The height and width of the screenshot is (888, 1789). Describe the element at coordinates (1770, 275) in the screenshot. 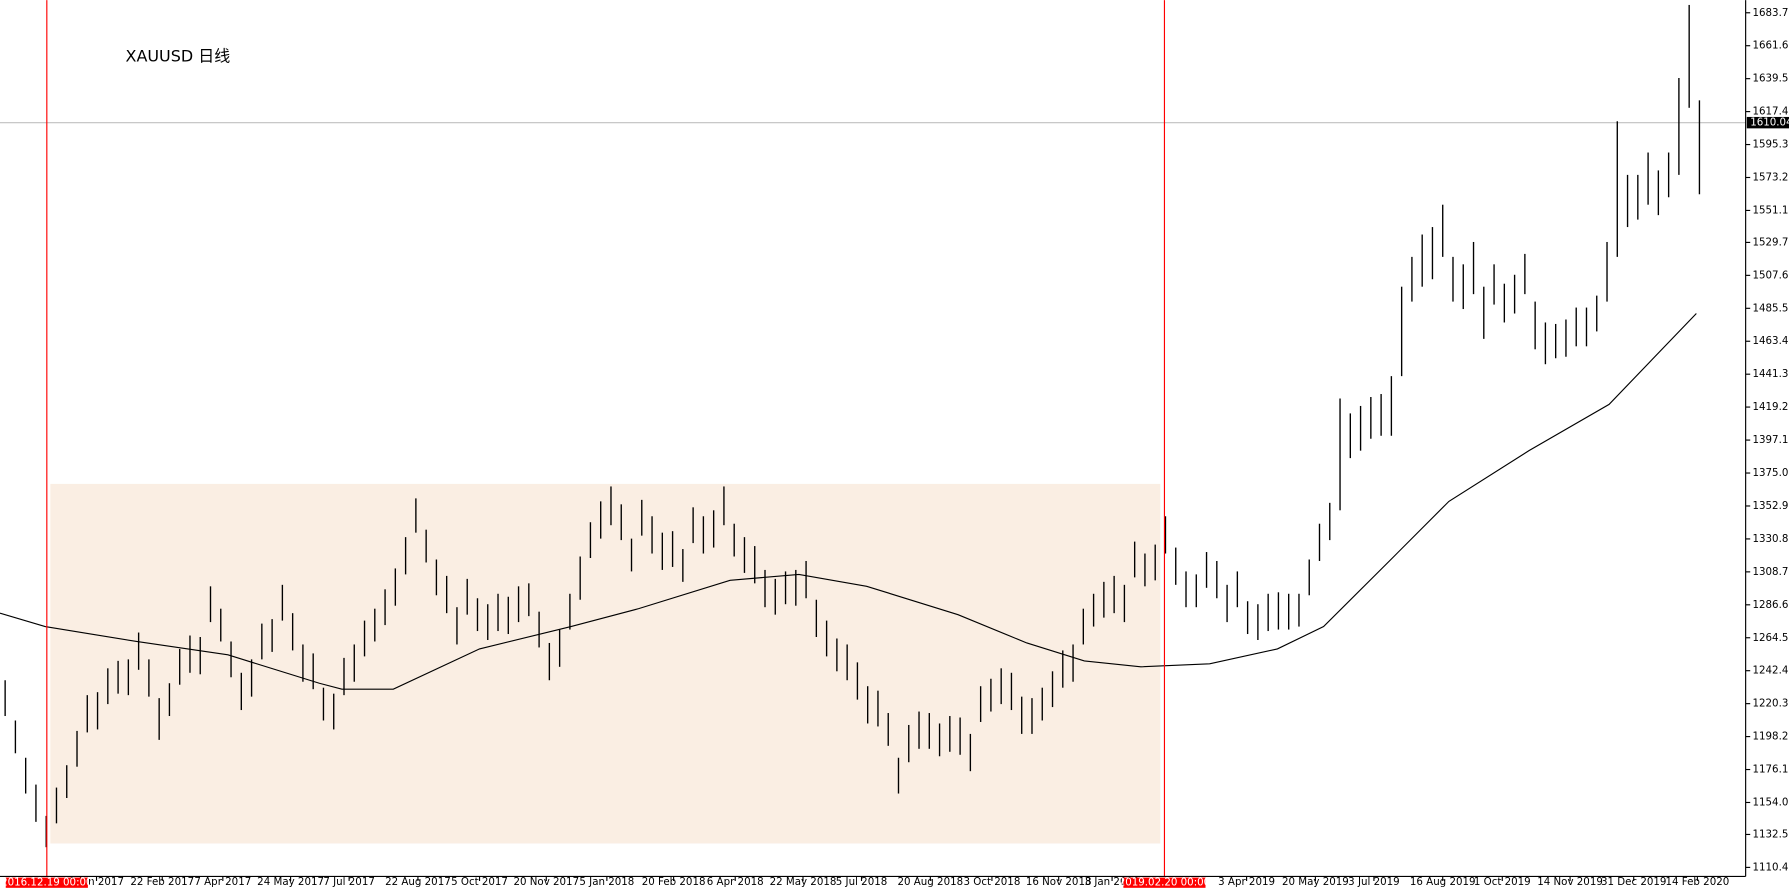

I see `y-tick-label: 1507.60` at that location.